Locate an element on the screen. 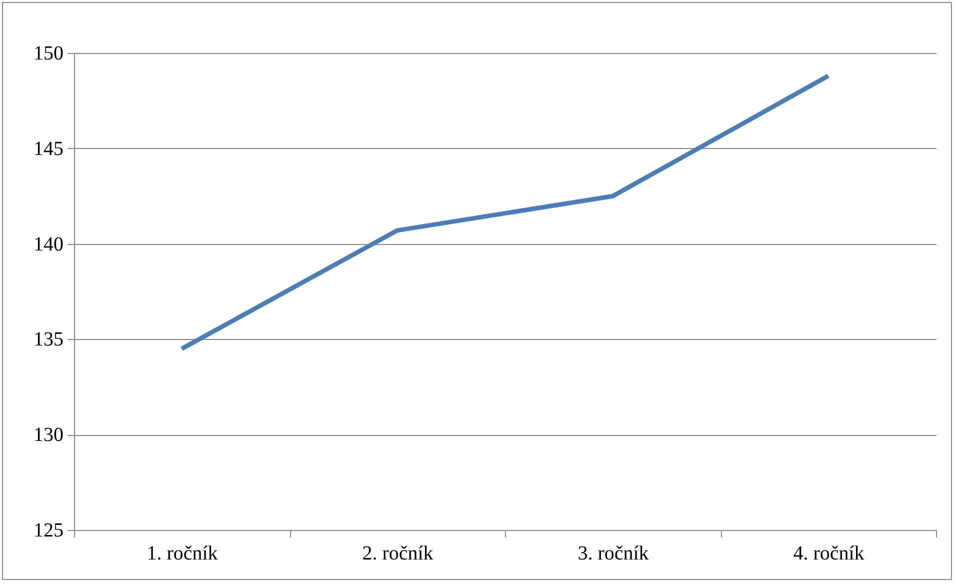 The height and width of the screenshot is (584, 956). x-tick-label: 1. ročník is located at coordinates (182, 553).